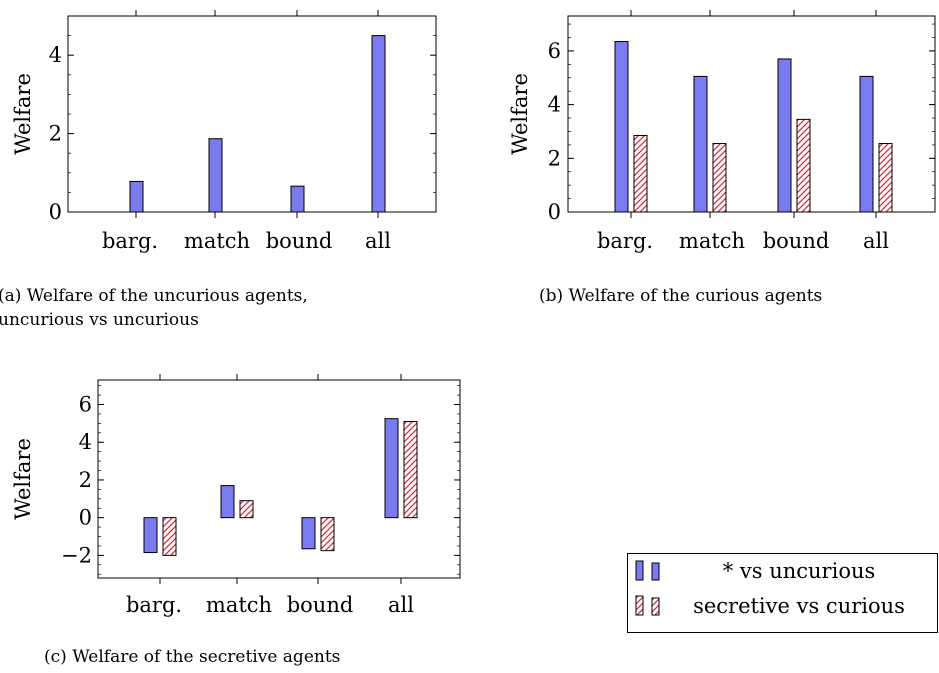 The width and height of the screenshot is (939, 673). What do you see at coordinates (23, 114) in the screenshot?
I see `y-axis-label-a: Welfare` at bounding box center [23, 114].